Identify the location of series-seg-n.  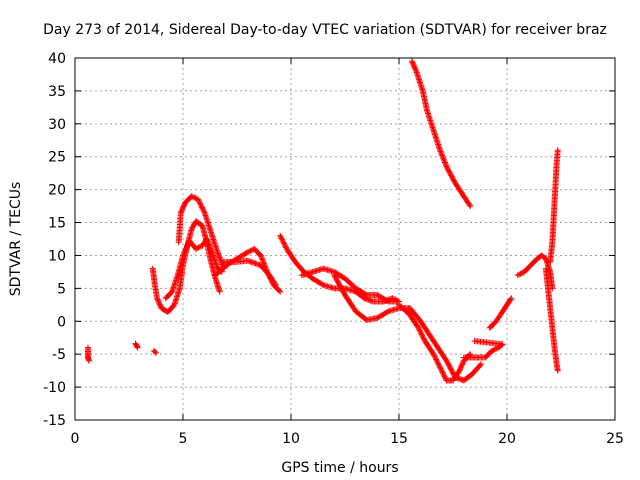
(551, 319).